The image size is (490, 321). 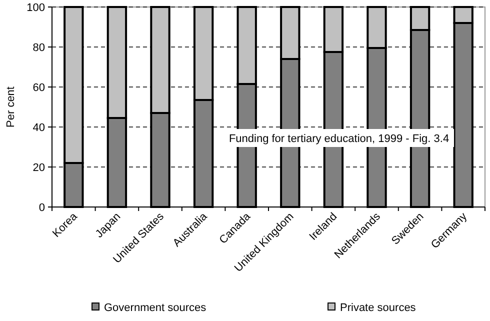 I want to click on y-tick-label: 80, so click(x=38, y=48).